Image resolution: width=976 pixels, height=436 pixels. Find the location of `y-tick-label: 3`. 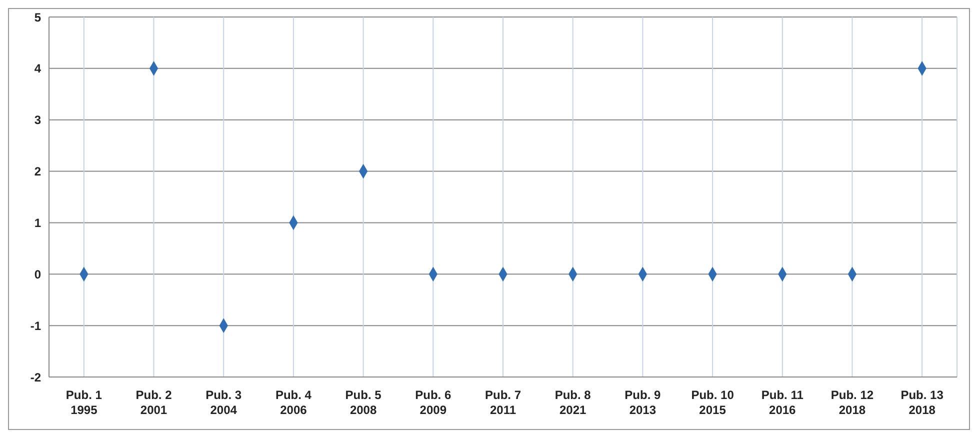

y-tick-label: 3 is located at coordinates (38, 120).